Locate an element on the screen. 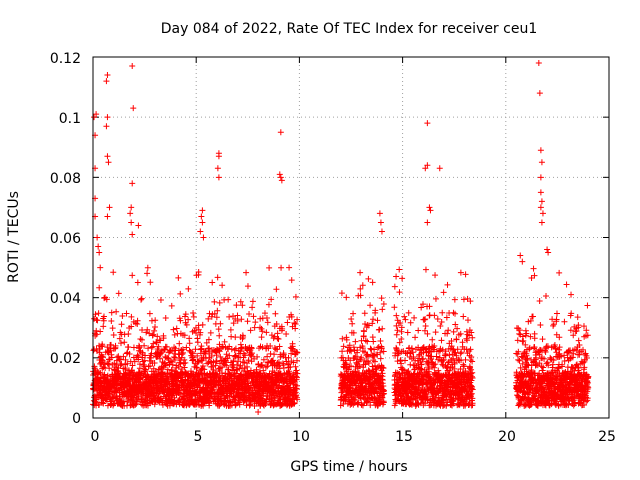 The image size is (640, 480). x-tick-label: 25 is located at coordinates (607, 437).